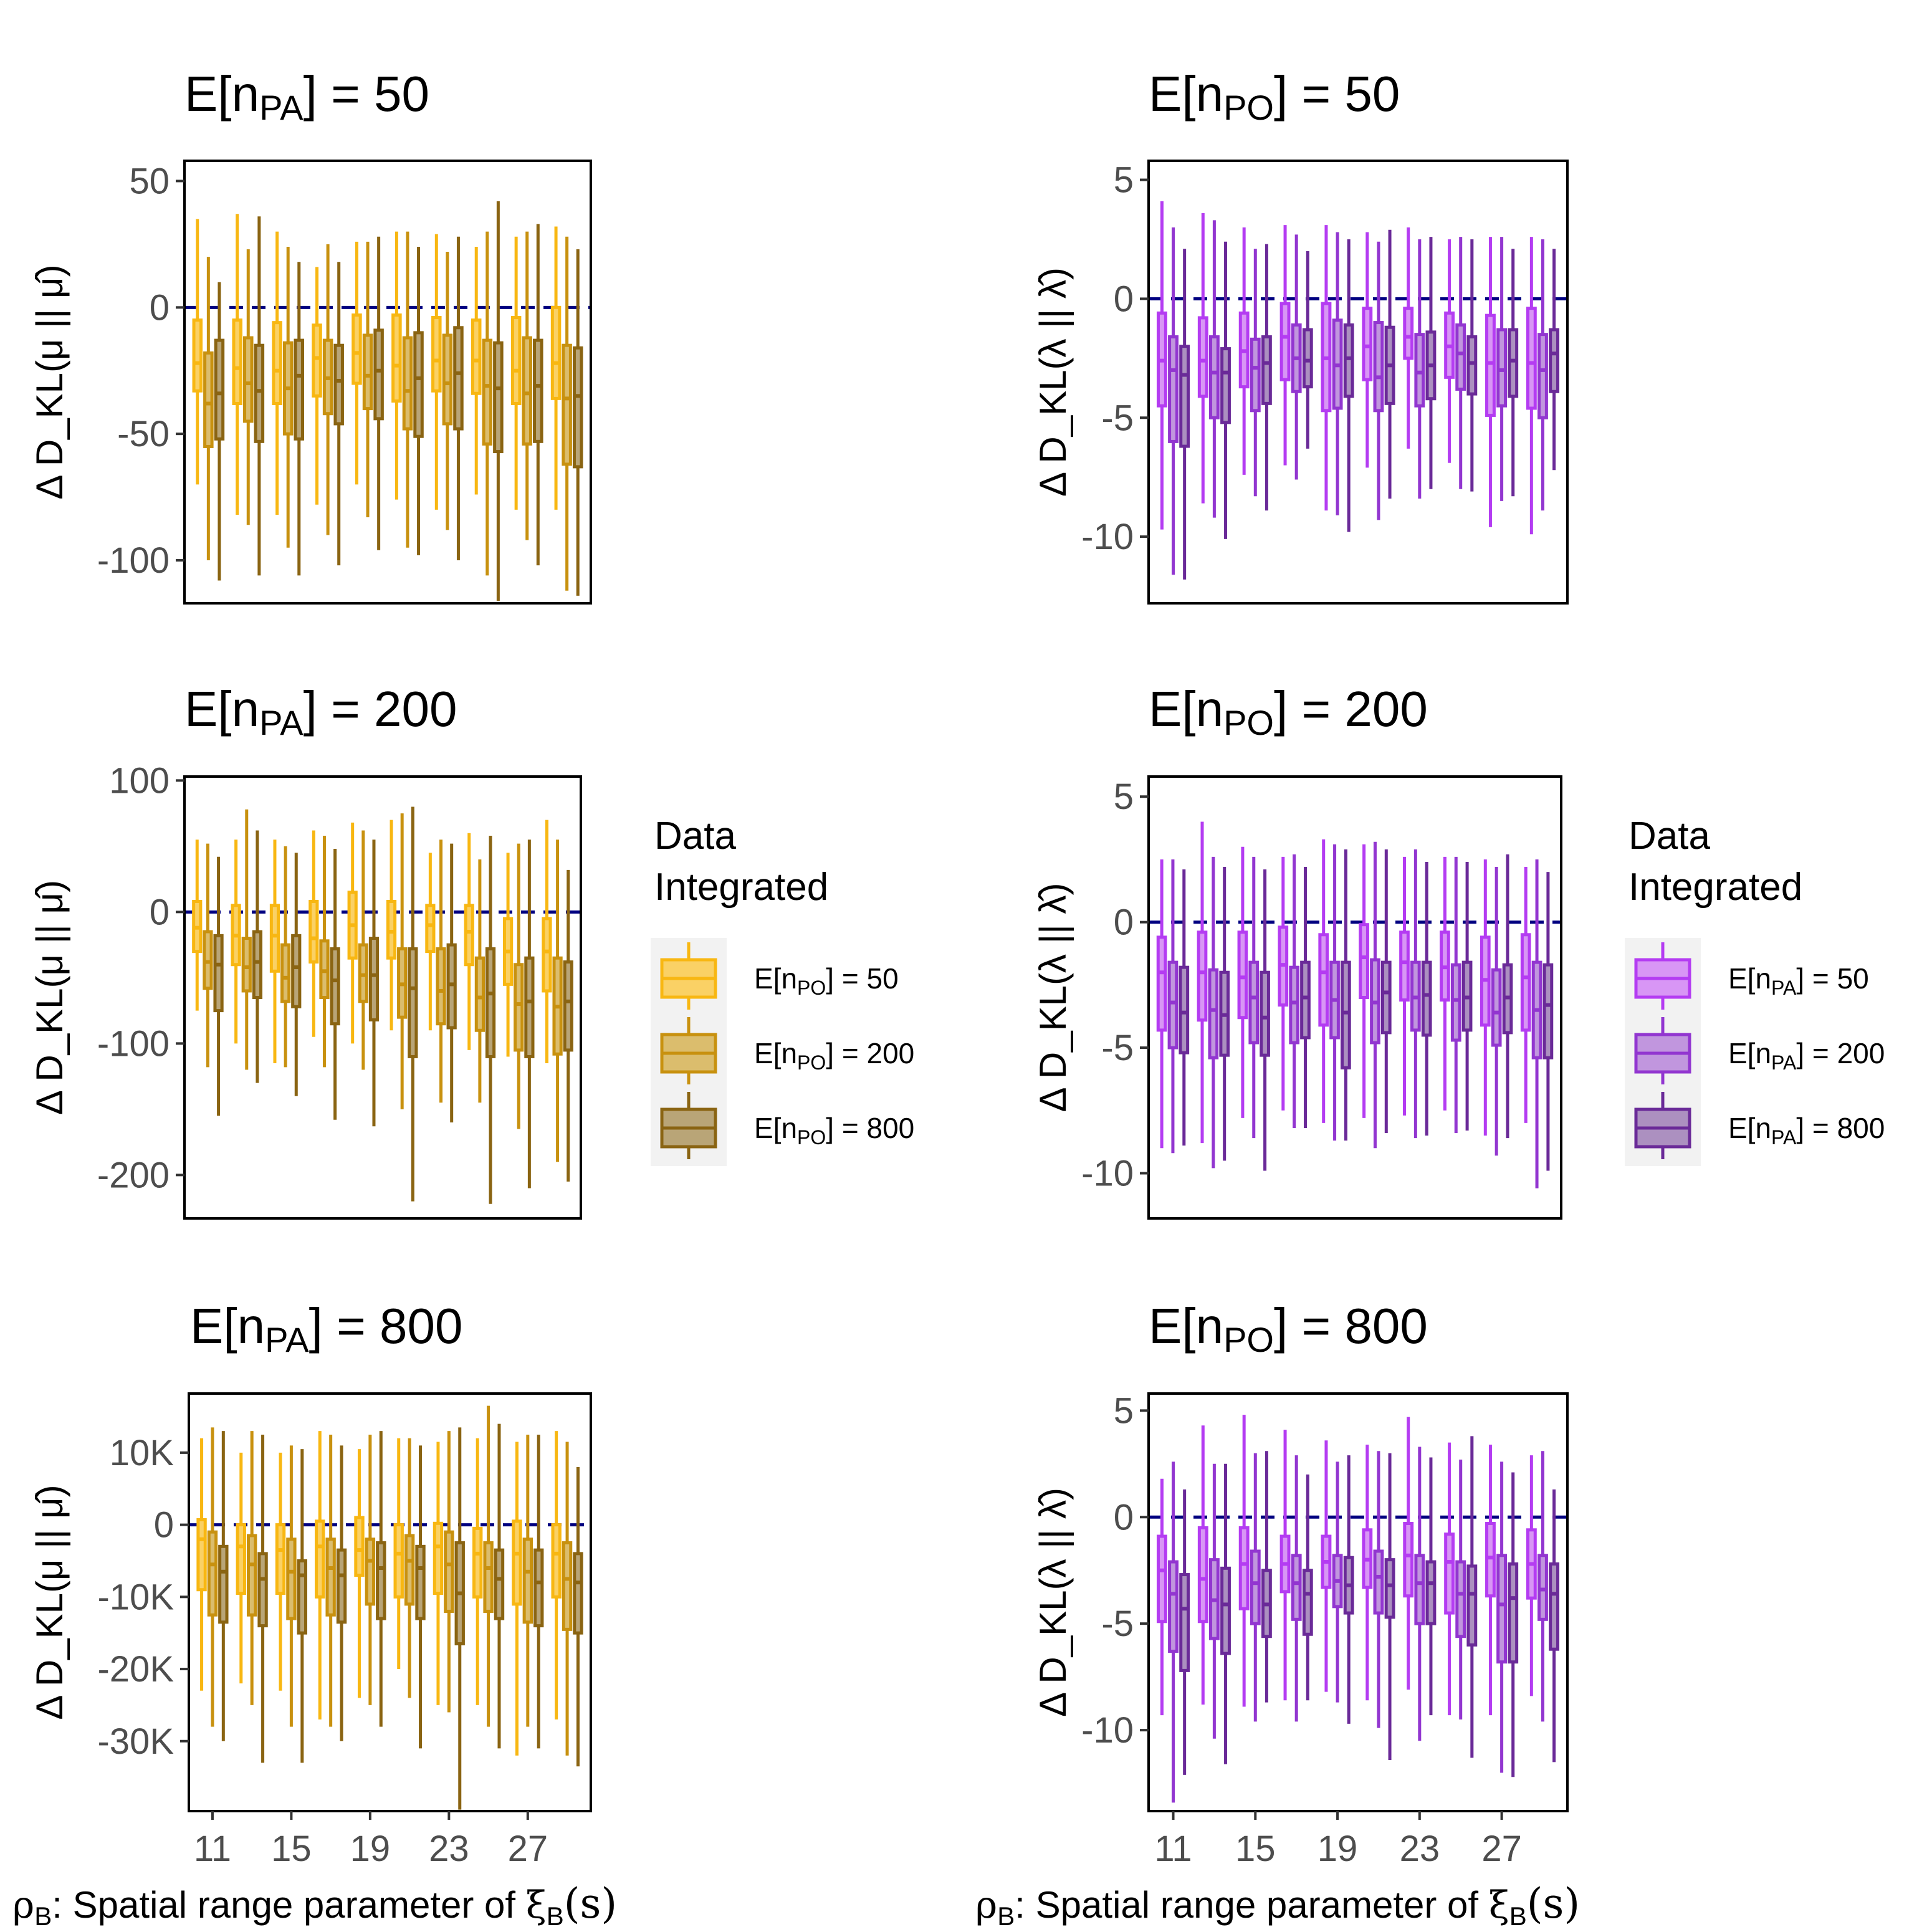 The width and height of the screenshot is (1932, 1932). Describe the element at coordinates (305, 950) in the screenshot. I see `panel-left-middle: E[nPA] = 200 100 0 -100 -200 Δ D_KL(μ || μ̂)` at that location.